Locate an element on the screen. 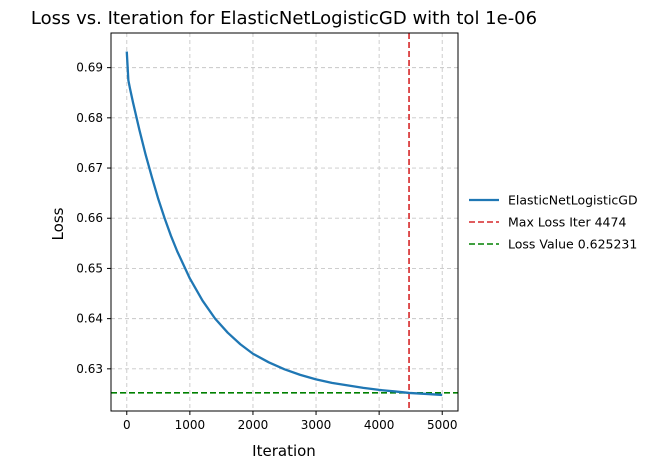 The image size is (667, 470). y-tick-label: 0.67 is located at coordinates (89, 168).